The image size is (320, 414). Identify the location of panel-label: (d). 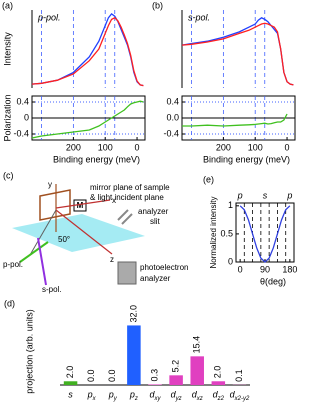
(9, 303).